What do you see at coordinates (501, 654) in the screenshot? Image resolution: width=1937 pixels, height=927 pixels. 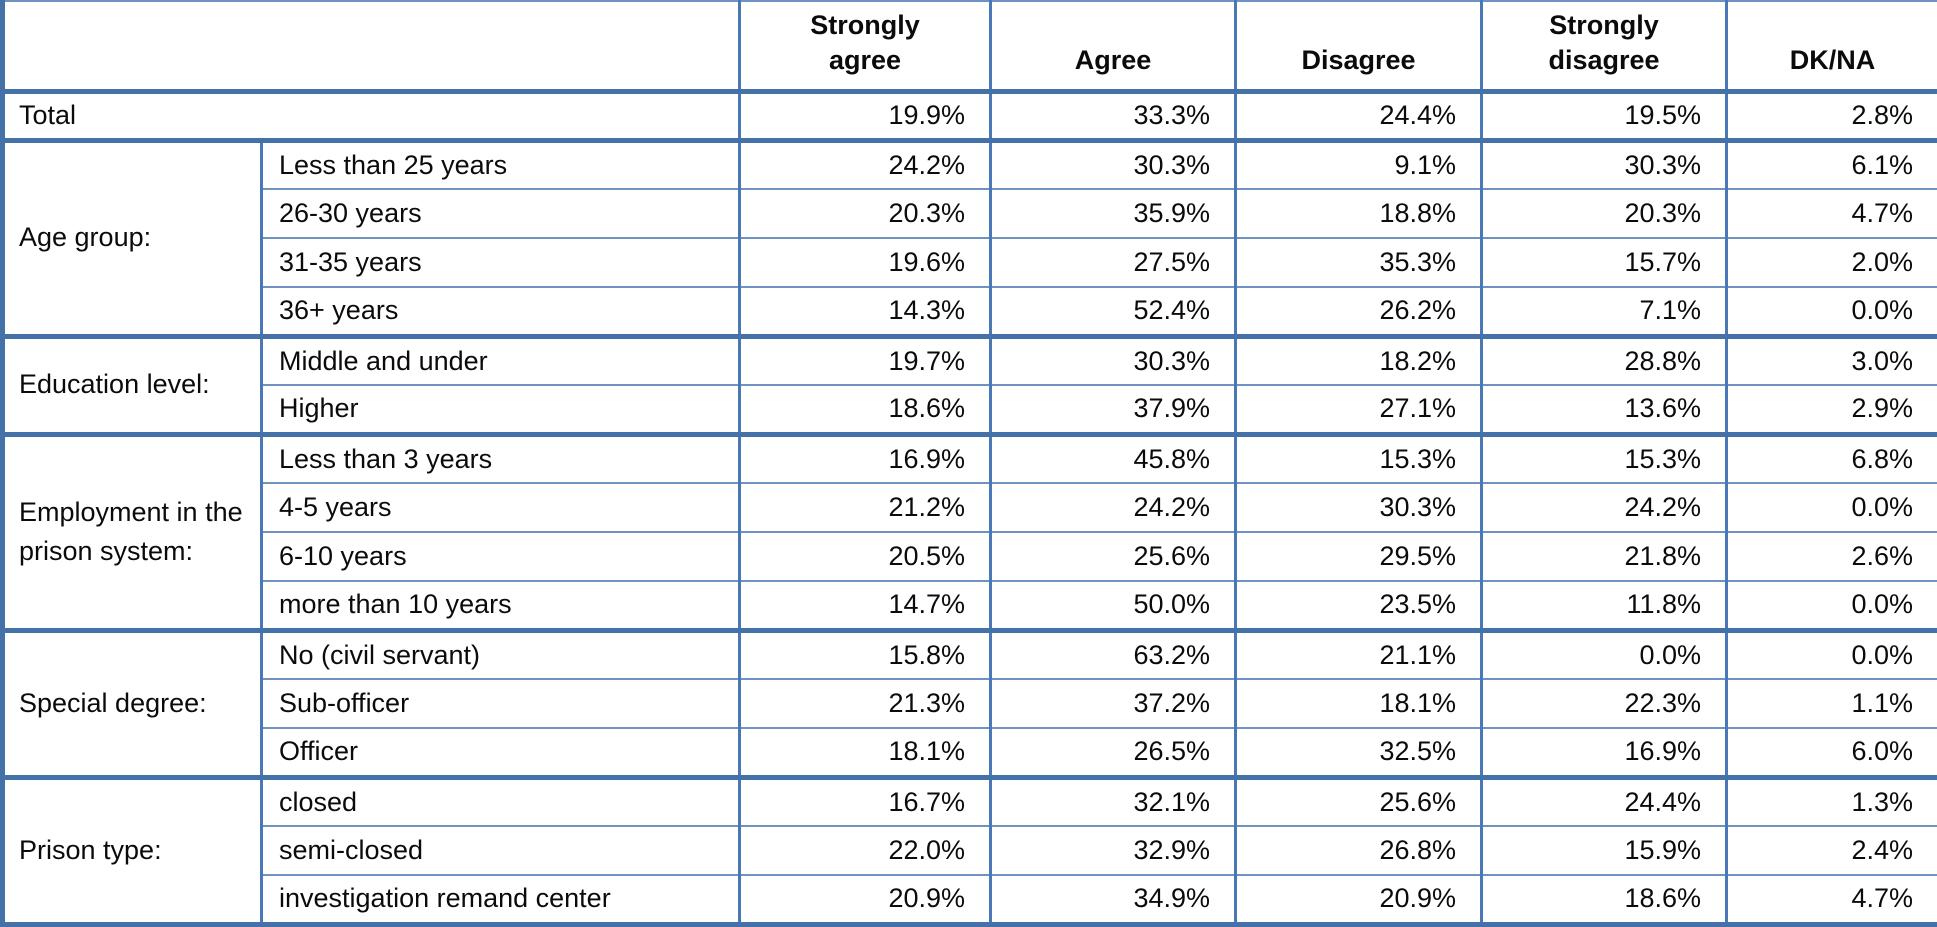 I see `row-label: No (civil servant)` at bounding box center [501, 654].